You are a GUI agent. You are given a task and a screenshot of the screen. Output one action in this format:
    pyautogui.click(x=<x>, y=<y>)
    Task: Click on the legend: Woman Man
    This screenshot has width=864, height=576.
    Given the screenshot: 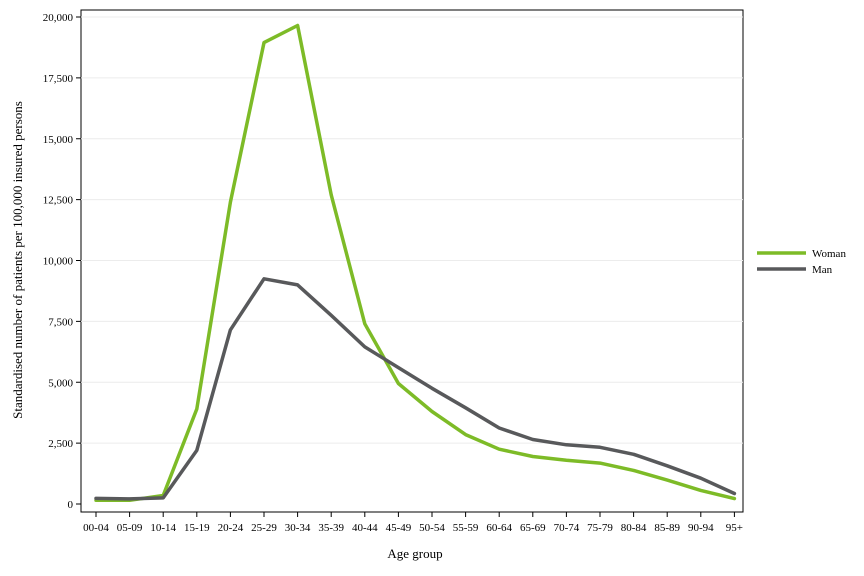 What is the action you would take?
    pyautogui.click(x=801, y=262)
    